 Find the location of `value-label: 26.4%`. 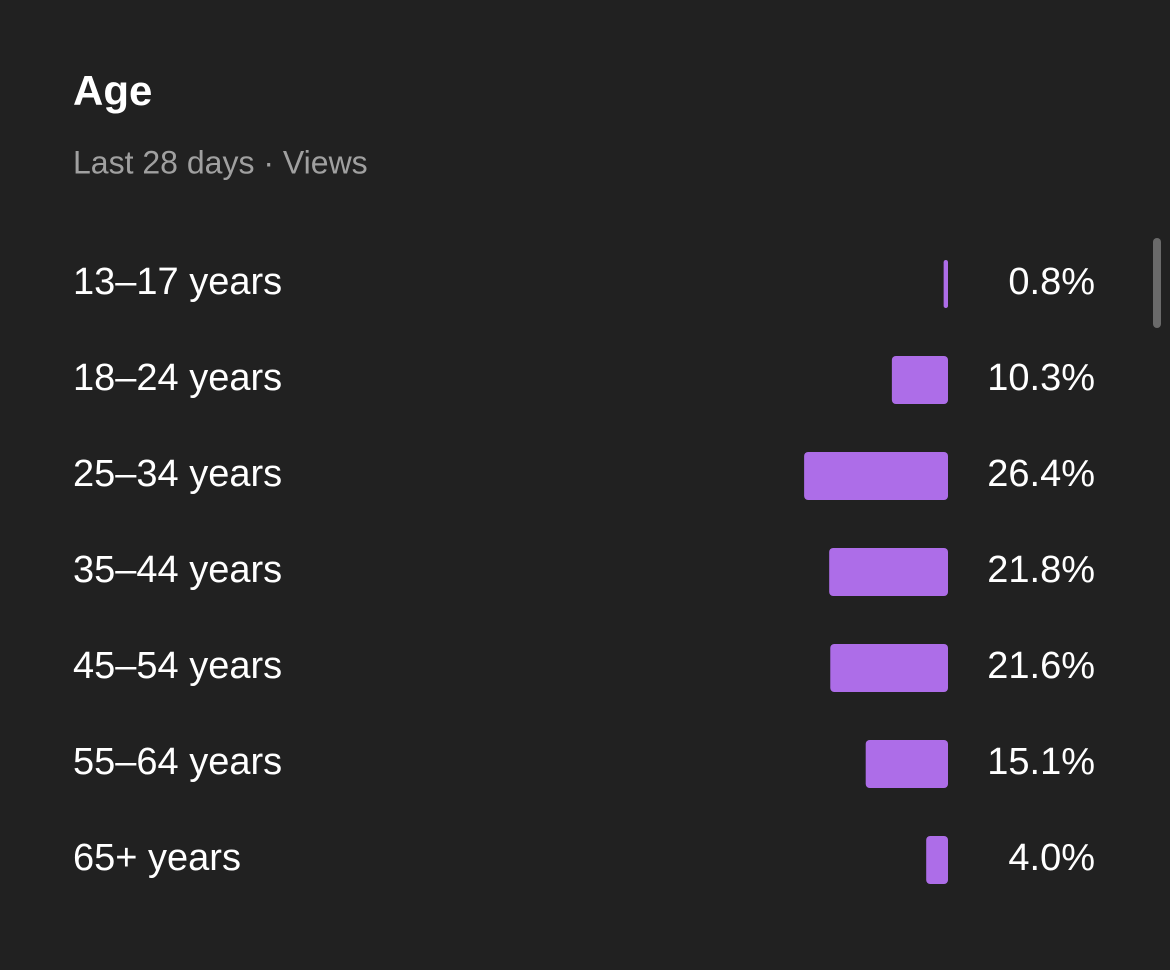

value-label: 26.4% is located at coordinates (1041, 474).